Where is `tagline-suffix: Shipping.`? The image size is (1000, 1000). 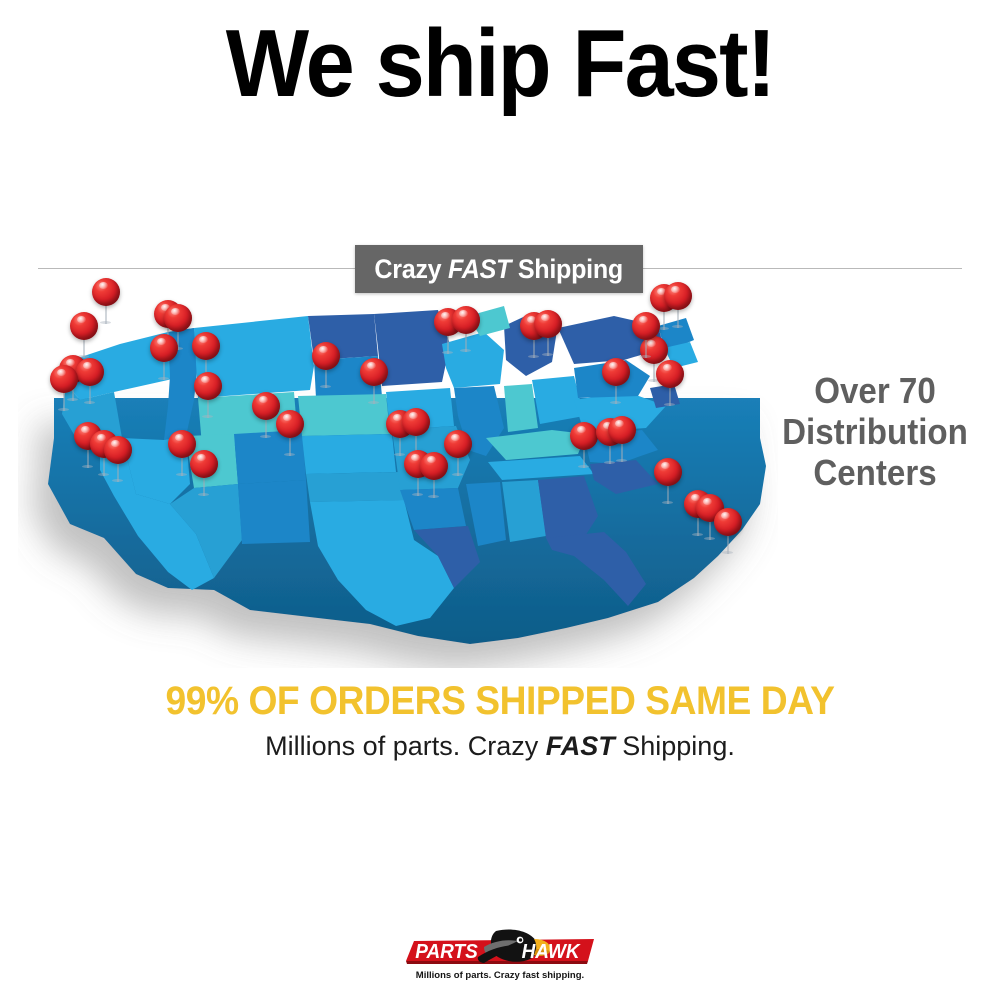
tagline-suffix: Shipping. is located at coordinates (674, 746).